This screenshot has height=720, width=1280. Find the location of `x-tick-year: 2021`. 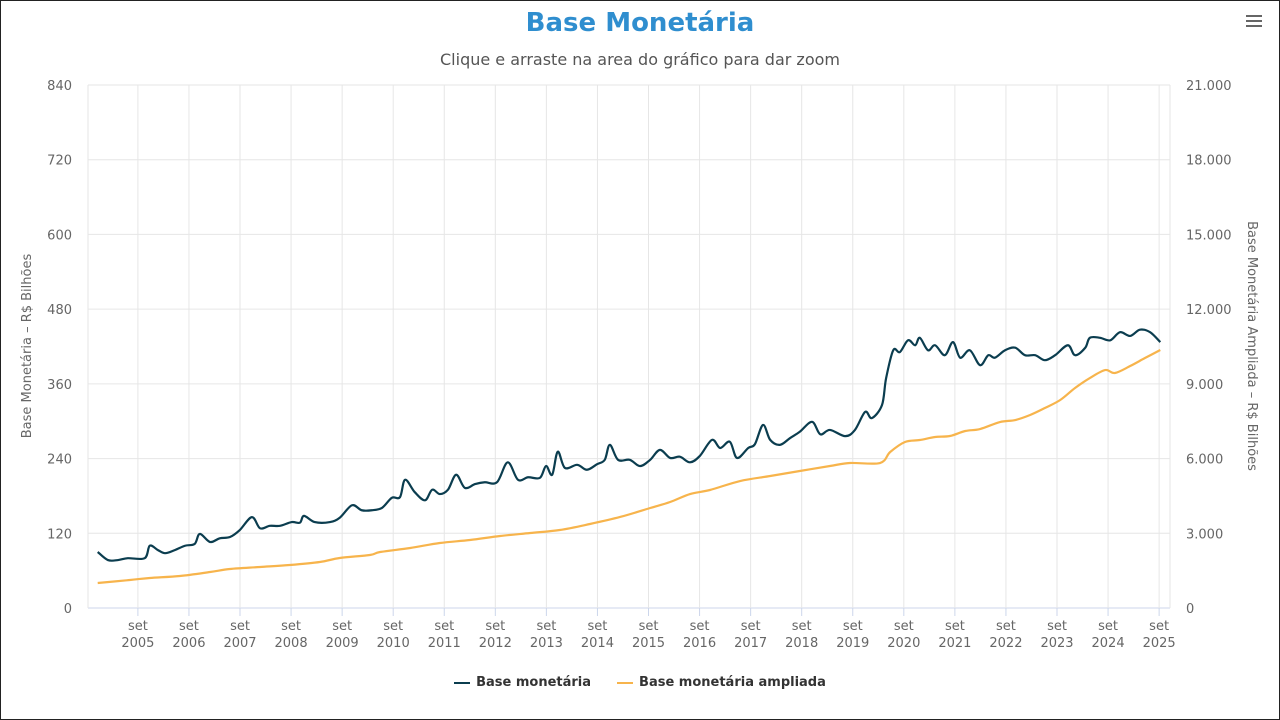

x-tick-year: 2021 is located at coordinates (954, 643).